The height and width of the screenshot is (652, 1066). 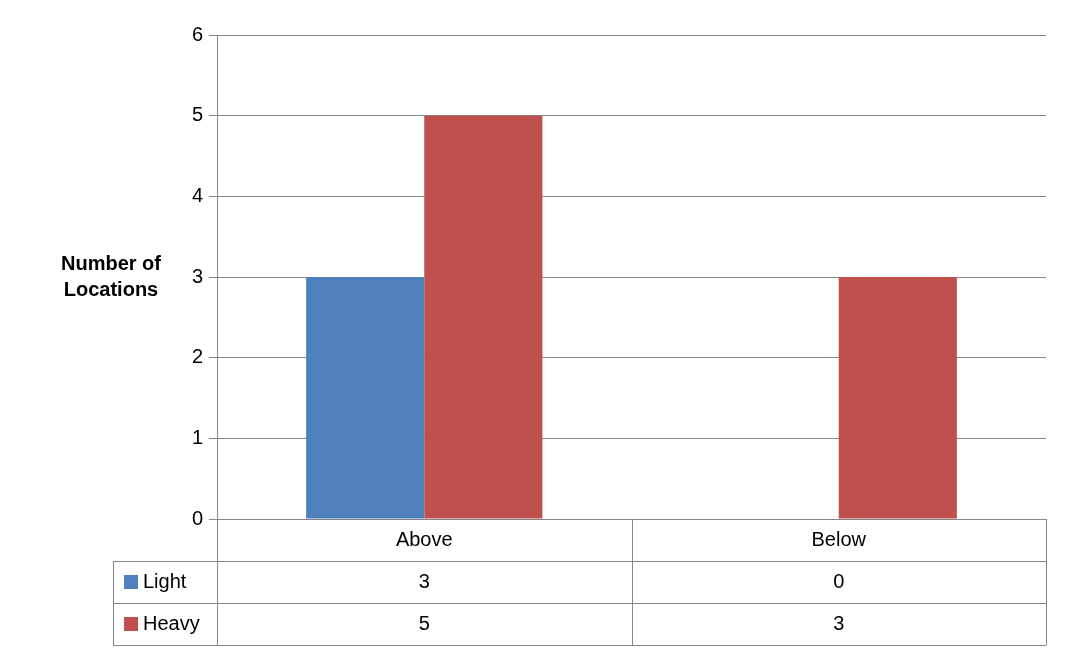 I want to click on y-tick-label: 5, so click(x=197, y=114).